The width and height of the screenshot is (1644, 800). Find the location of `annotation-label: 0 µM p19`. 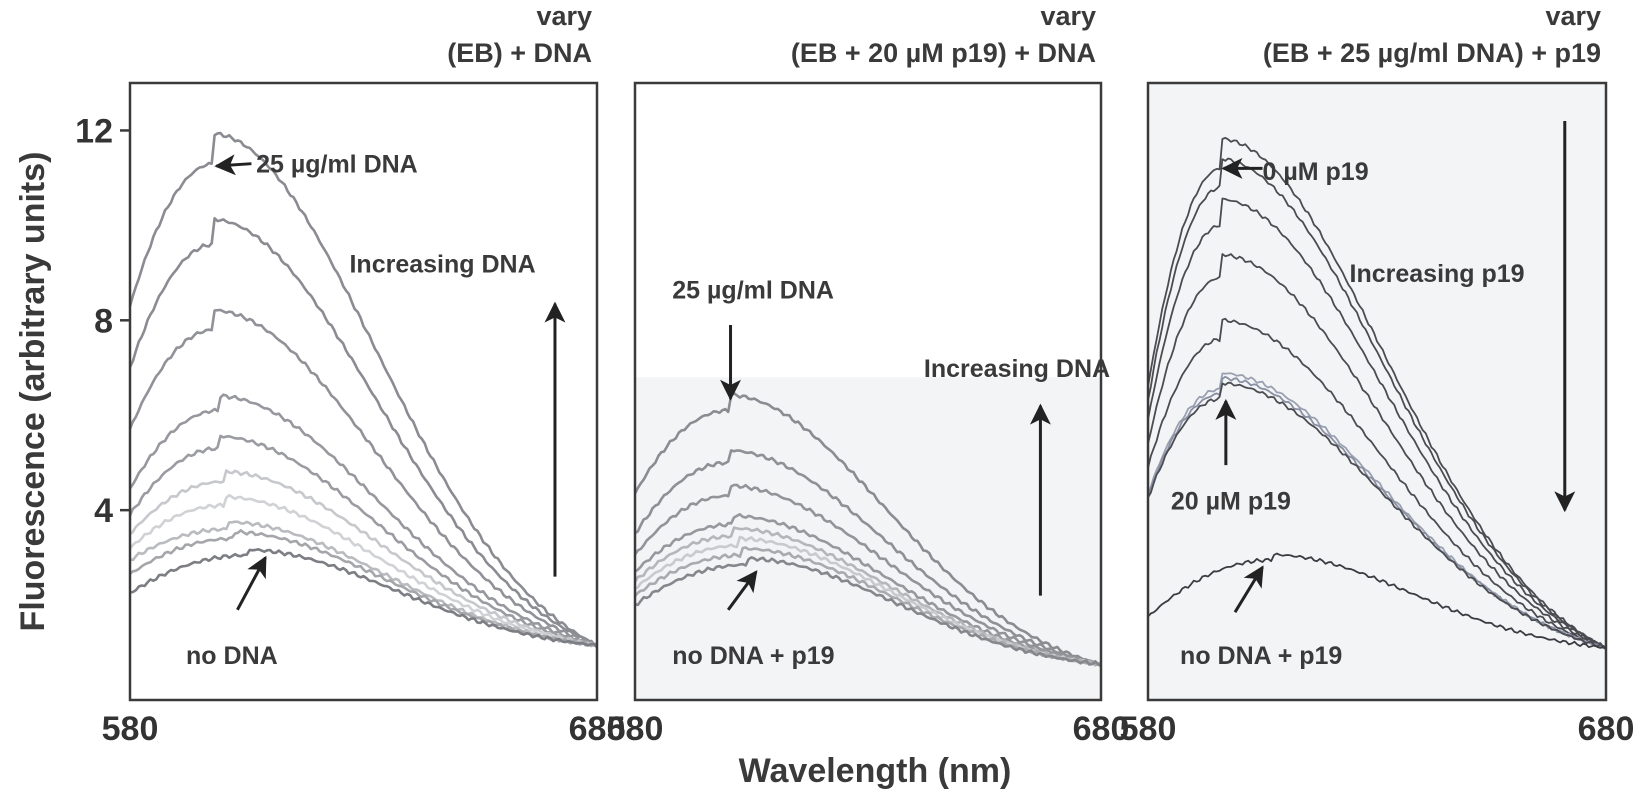

annotation-label: 0 µM p19 is located at coordinates (1316, 172).